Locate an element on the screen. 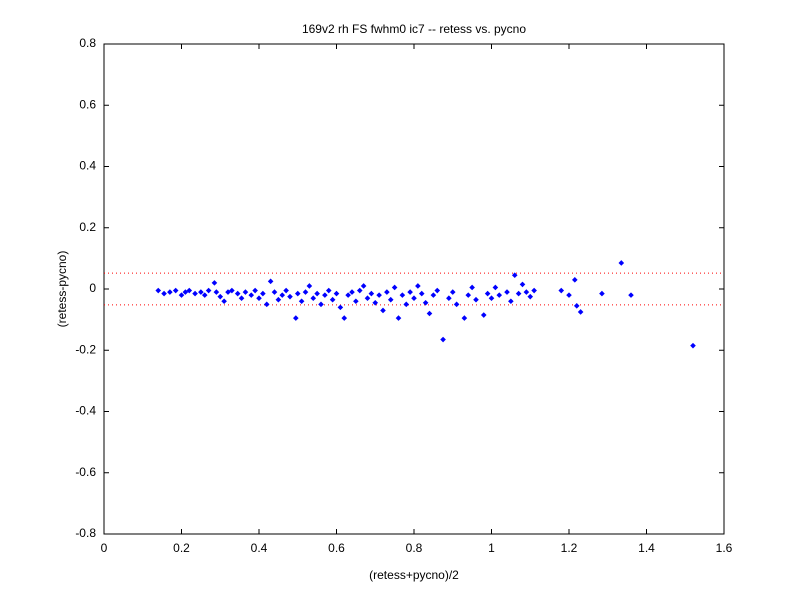 The width and height of the screenshot is (800, 600). y-tick-label: 0.8 is located at coordinates (87, 43).